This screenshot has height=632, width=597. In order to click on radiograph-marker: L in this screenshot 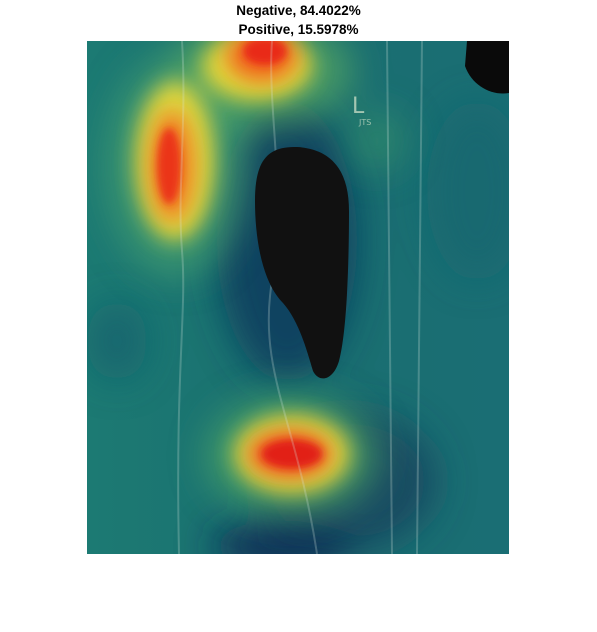, I will do `click(358, 106)`.